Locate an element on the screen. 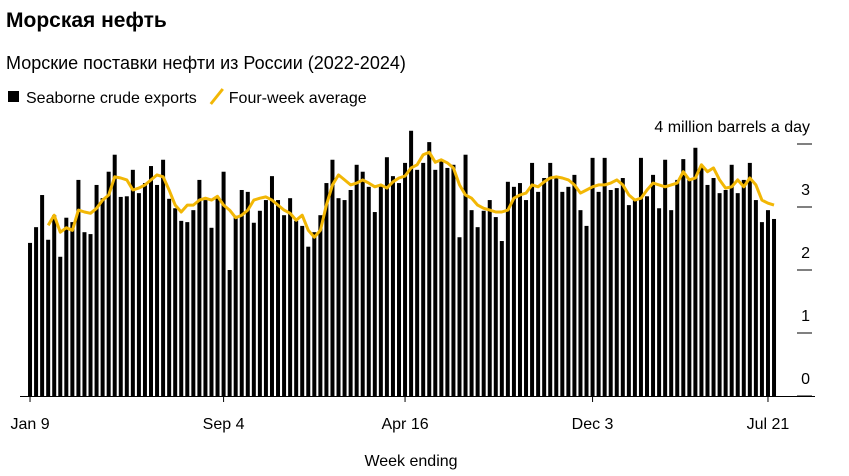  y-tick-label: 3 is located at coordinates (805, 190).